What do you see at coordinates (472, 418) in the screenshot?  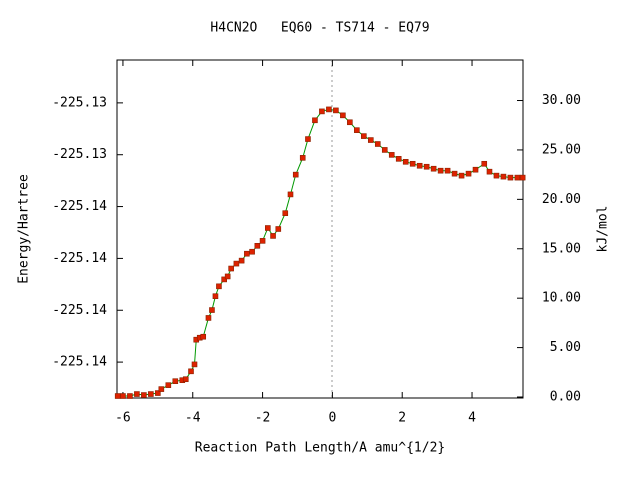 I see `x-tick-label: 4` at bounding box center [472, 418].